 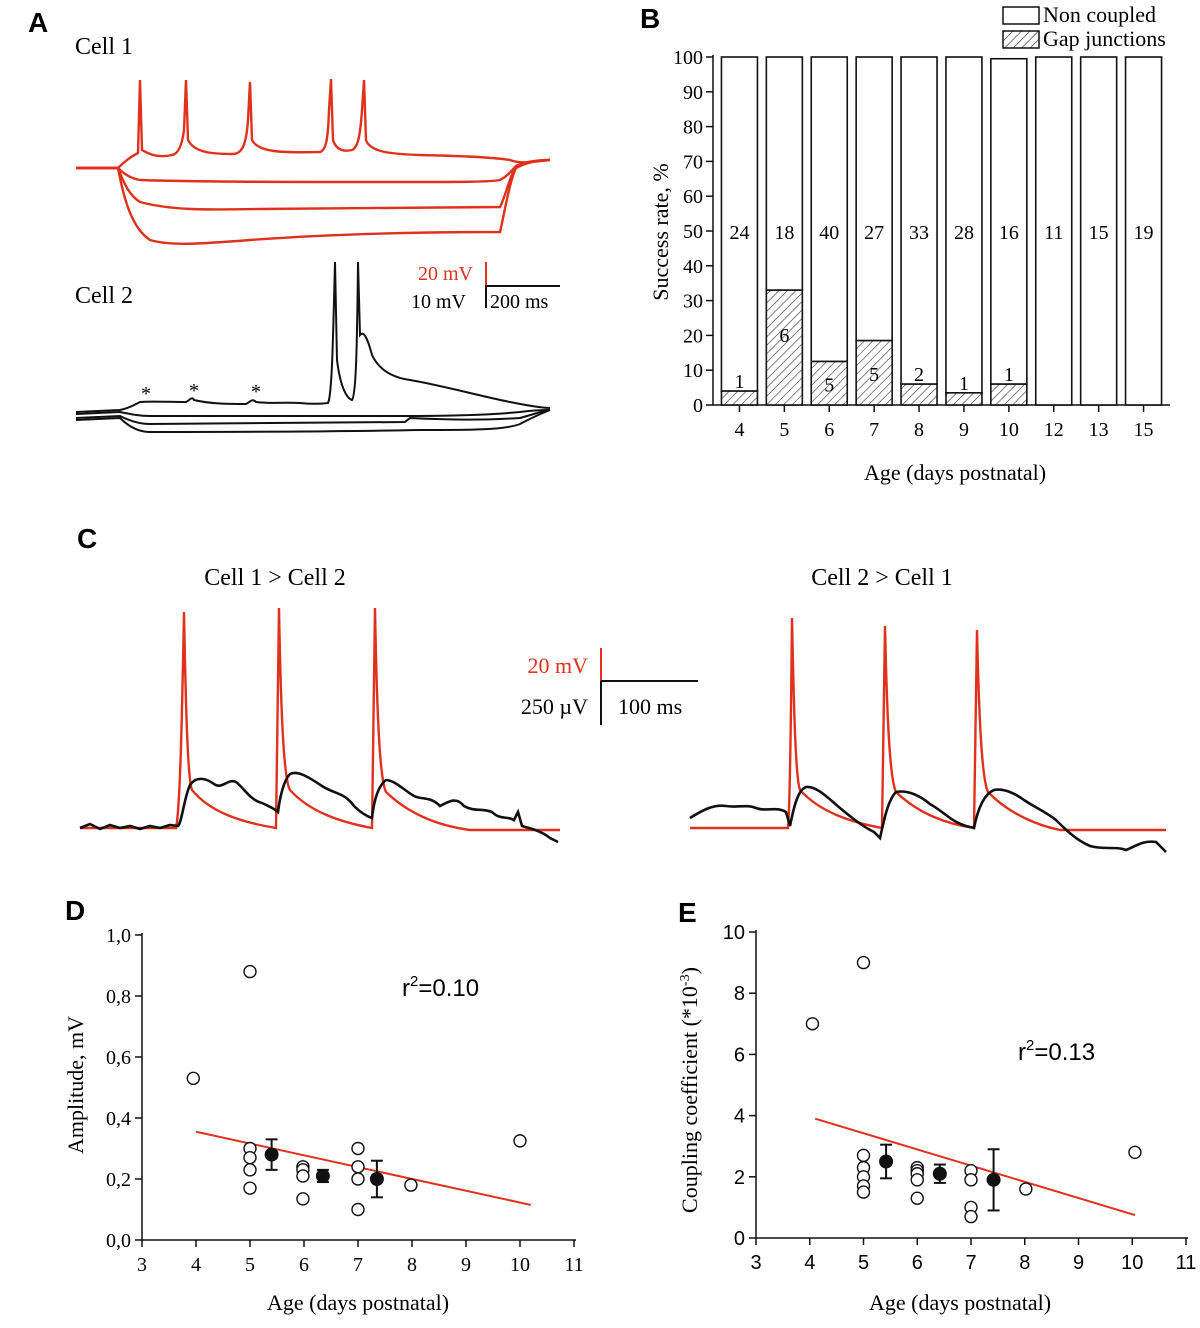 What do you see at coordinates (784, 430) in the screenshot?
I see `b-xtick-label: 5` at bounding box center [784, 430].